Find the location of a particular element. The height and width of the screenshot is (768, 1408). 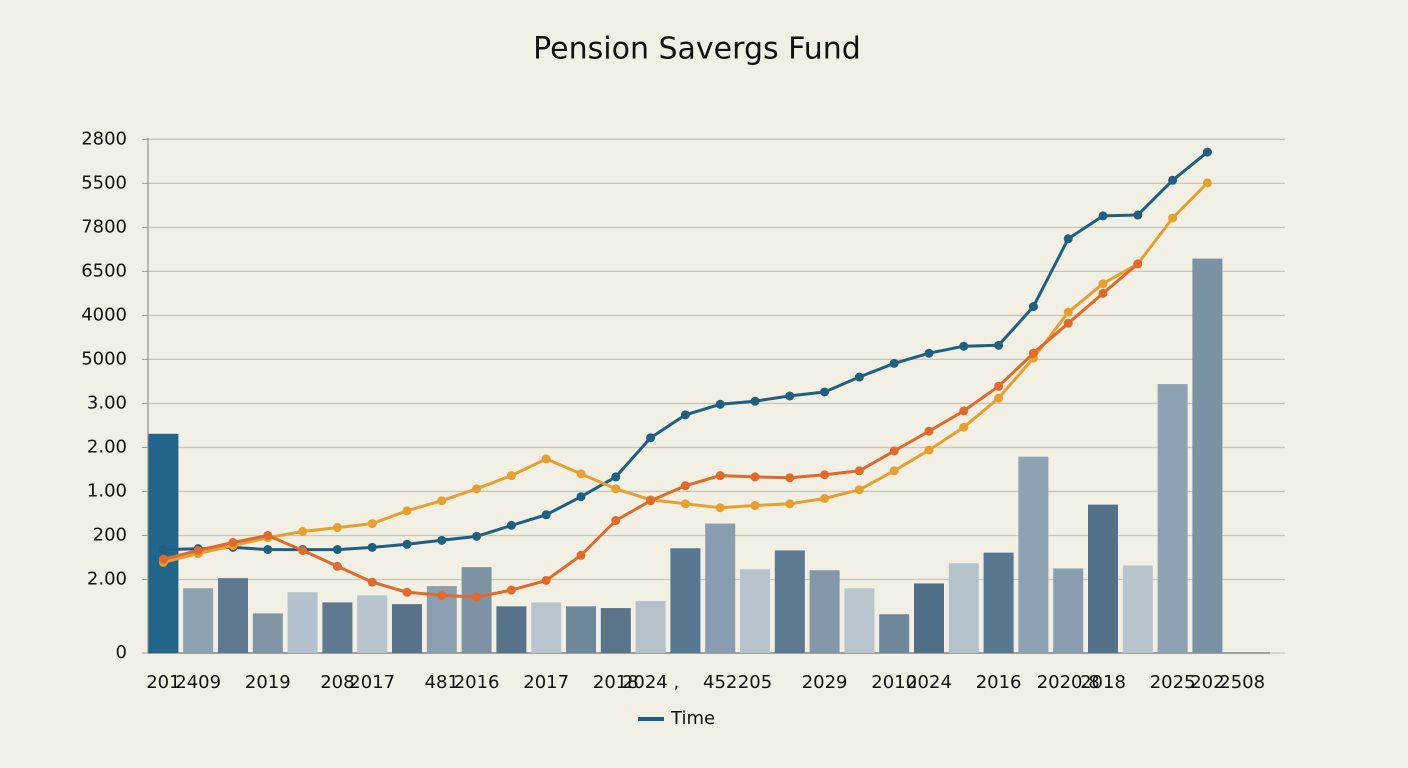

x-tick-label: 2010 is located at coordinates (894, 682).